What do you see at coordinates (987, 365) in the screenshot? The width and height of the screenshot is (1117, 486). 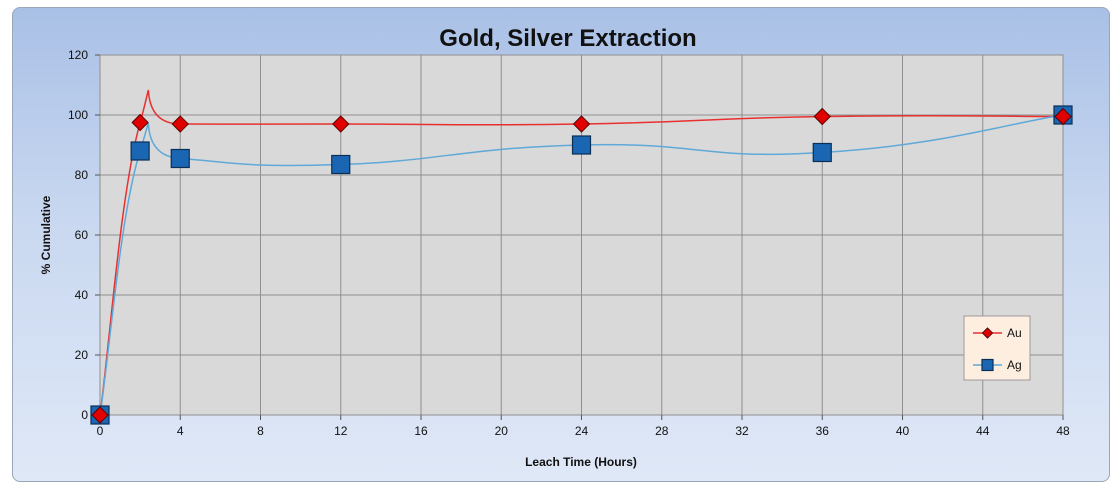 I see `legend-ag-marker` at bounding box center [987, 365].